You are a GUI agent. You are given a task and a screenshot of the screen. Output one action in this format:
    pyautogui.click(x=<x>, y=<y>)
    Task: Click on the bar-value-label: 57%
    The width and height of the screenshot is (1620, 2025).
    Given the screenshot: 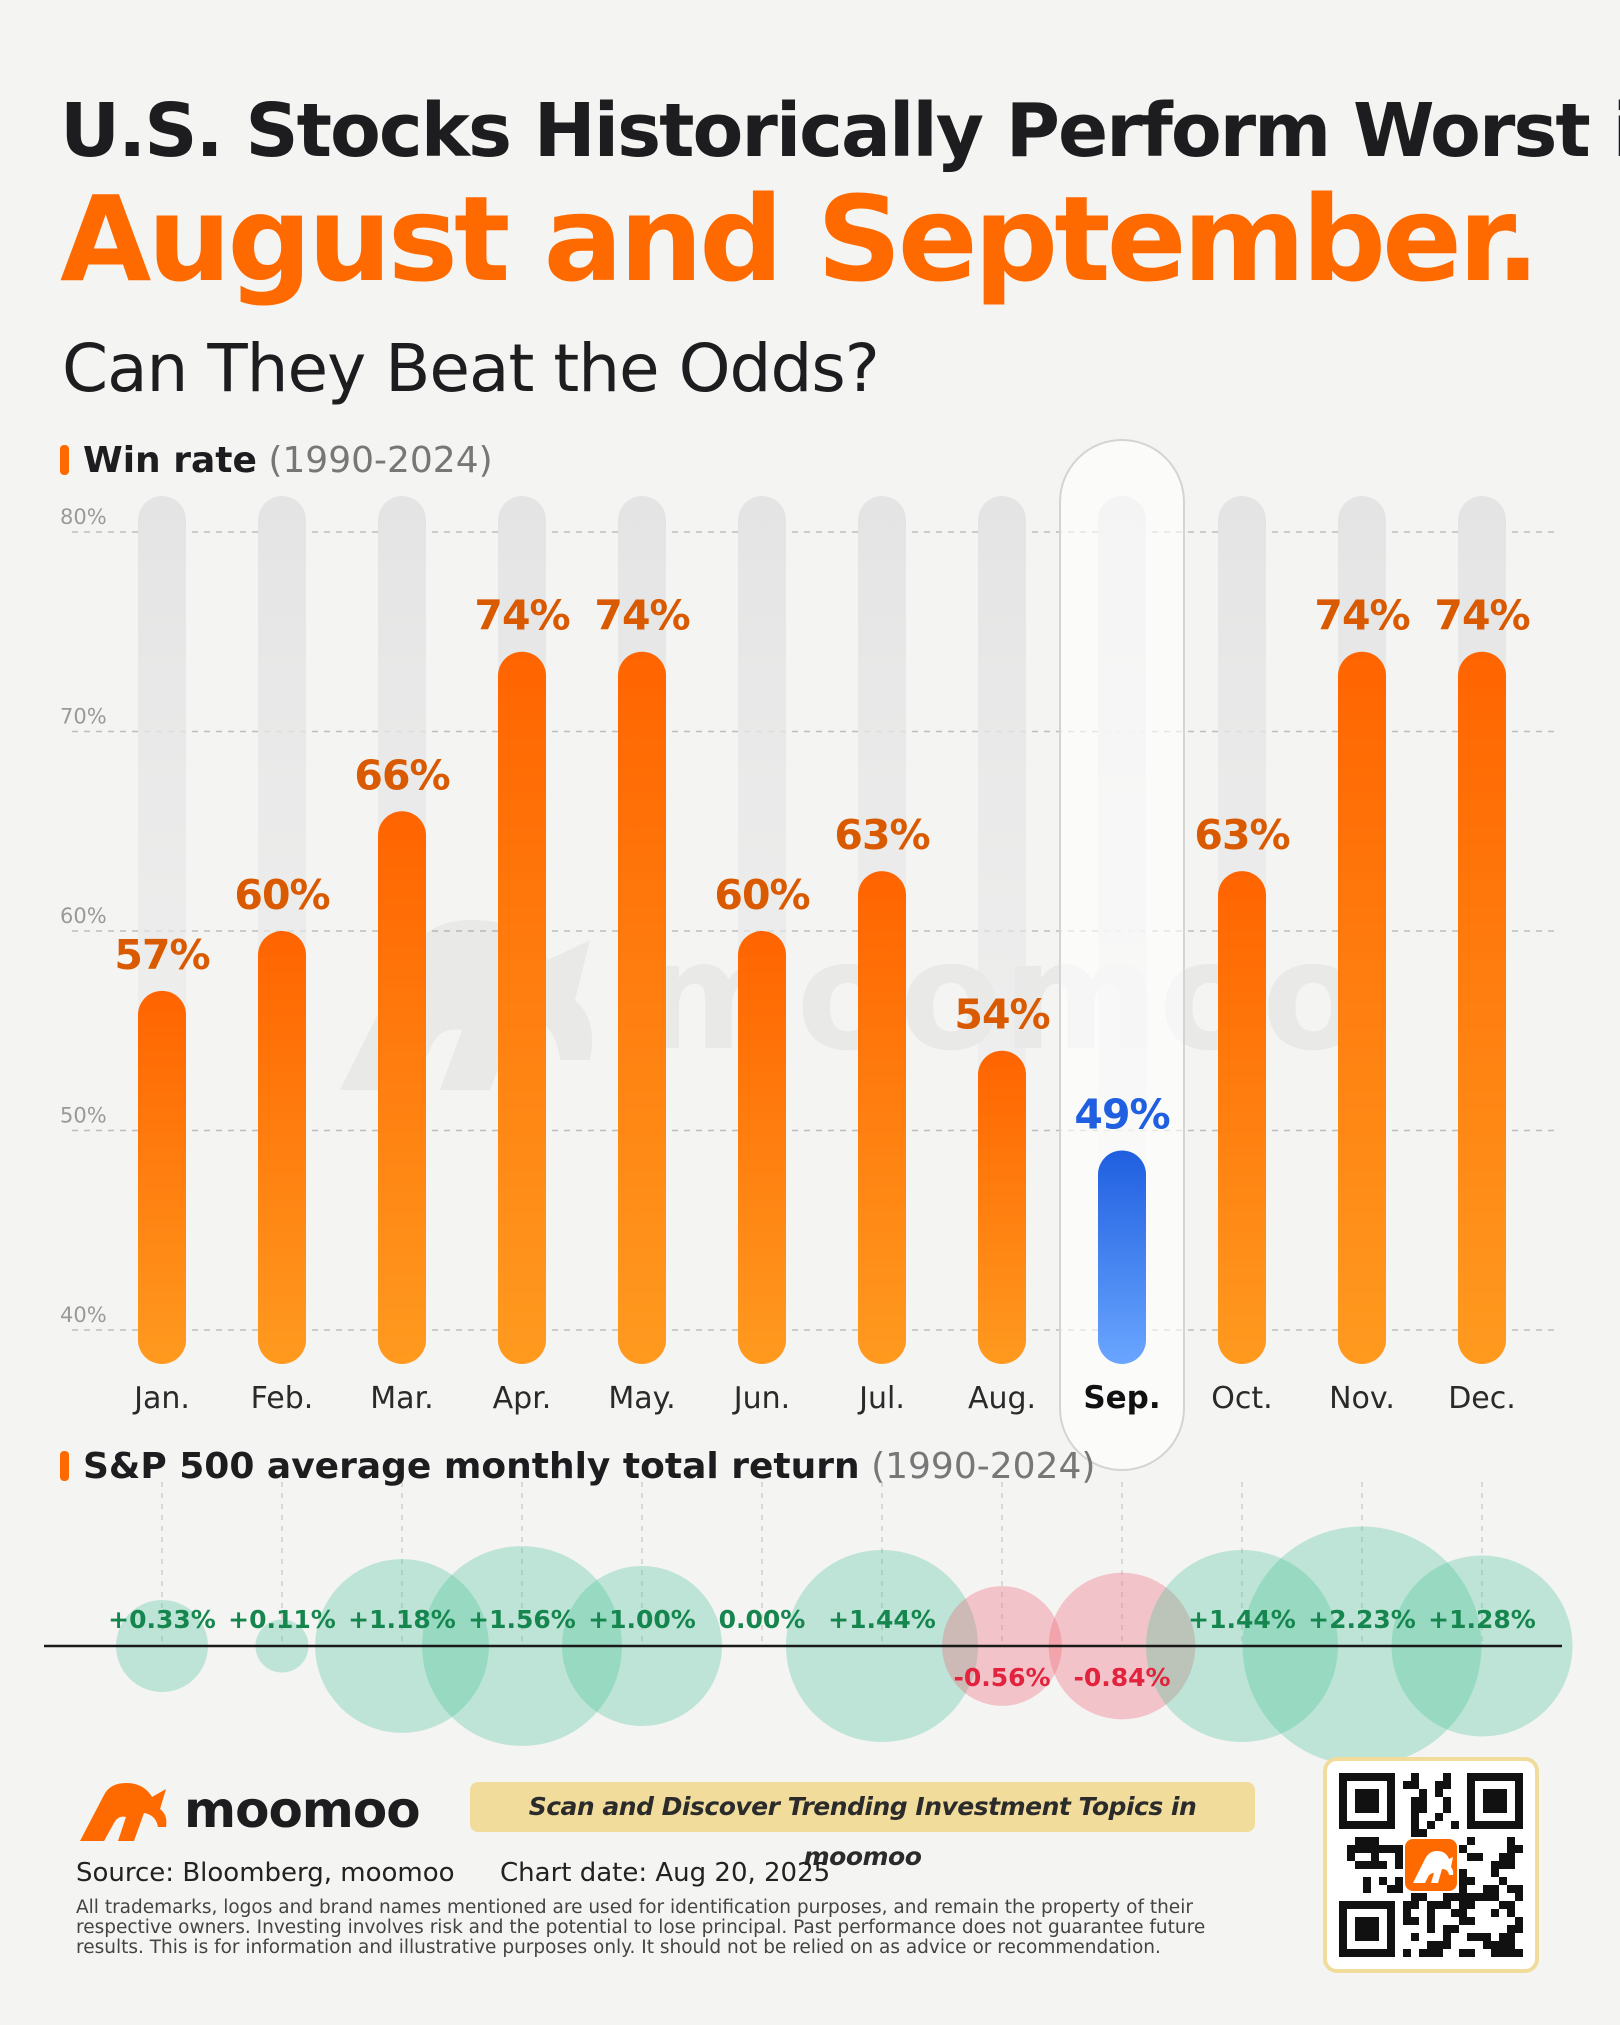 What is the action you would take?
    pyautogui.click(x=161, y=955)
    